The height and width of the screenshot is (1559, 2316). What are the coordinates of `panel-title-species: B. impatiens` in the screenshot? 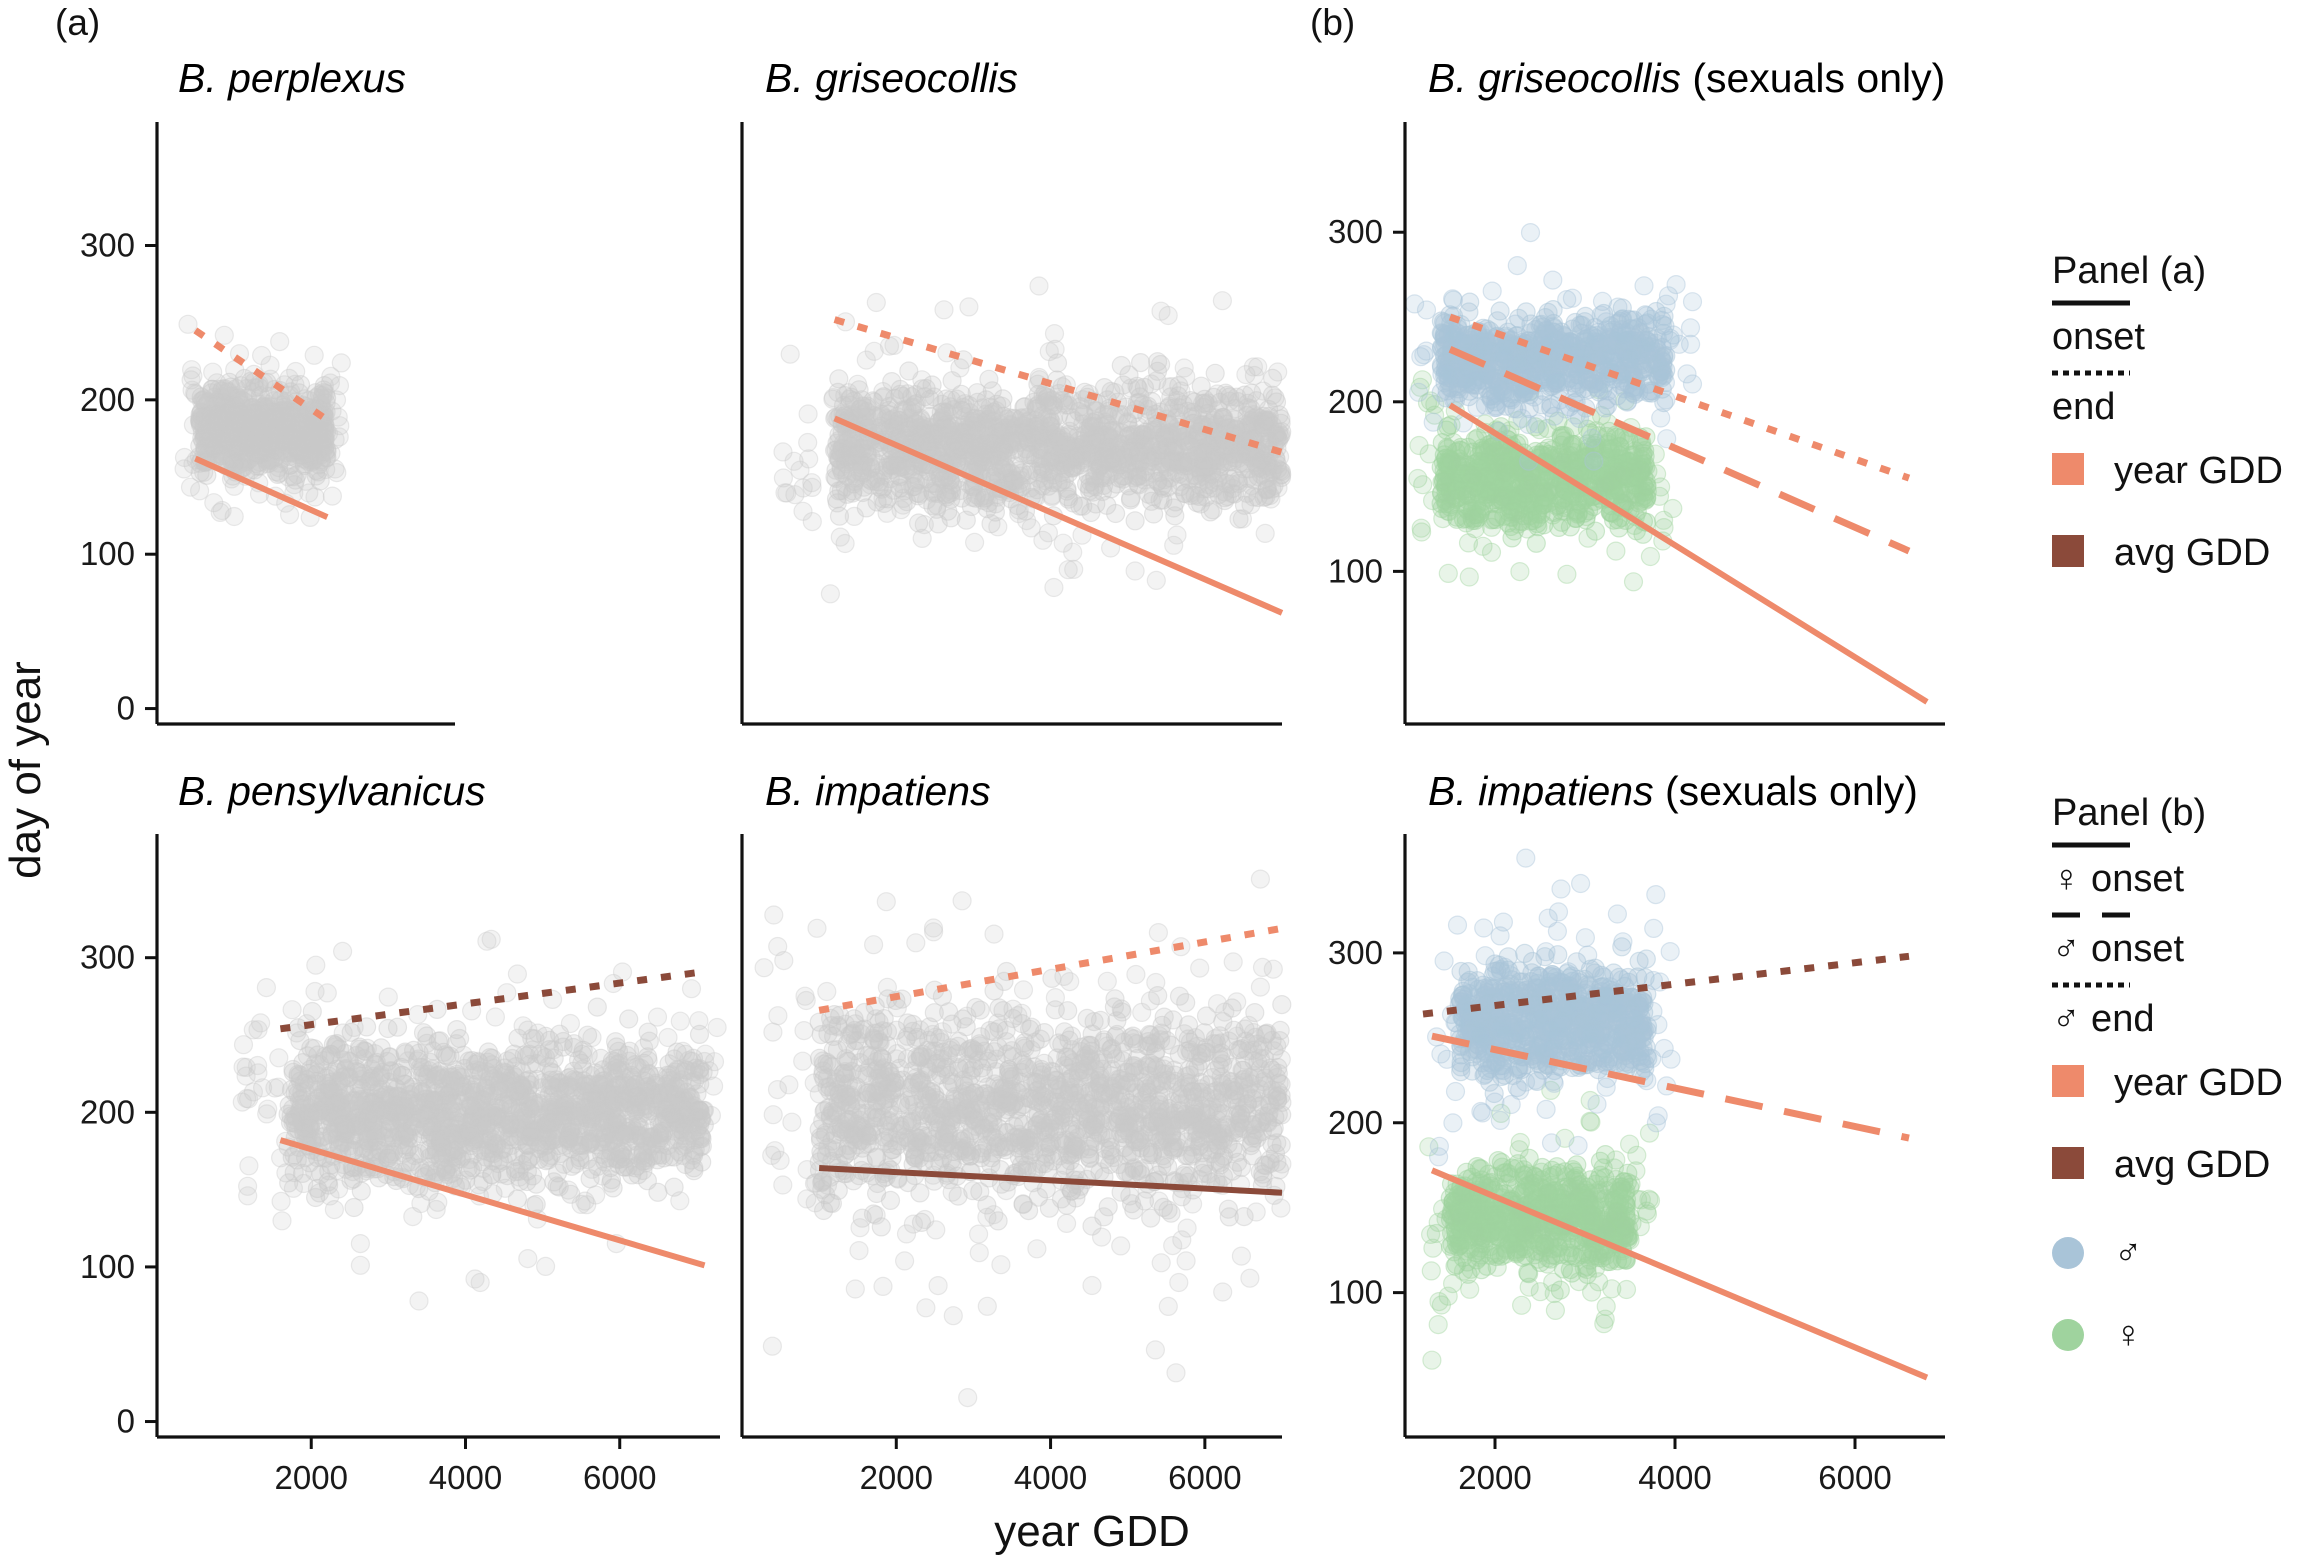 It's located at (878, 791).